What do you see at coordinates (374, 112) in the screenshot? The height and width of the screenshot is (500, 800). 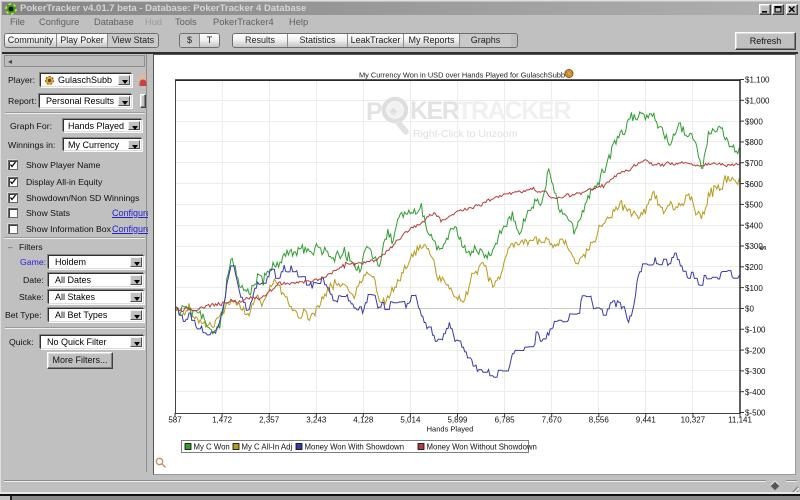 I see `svg-text: P` at bounding box center [374, 112].